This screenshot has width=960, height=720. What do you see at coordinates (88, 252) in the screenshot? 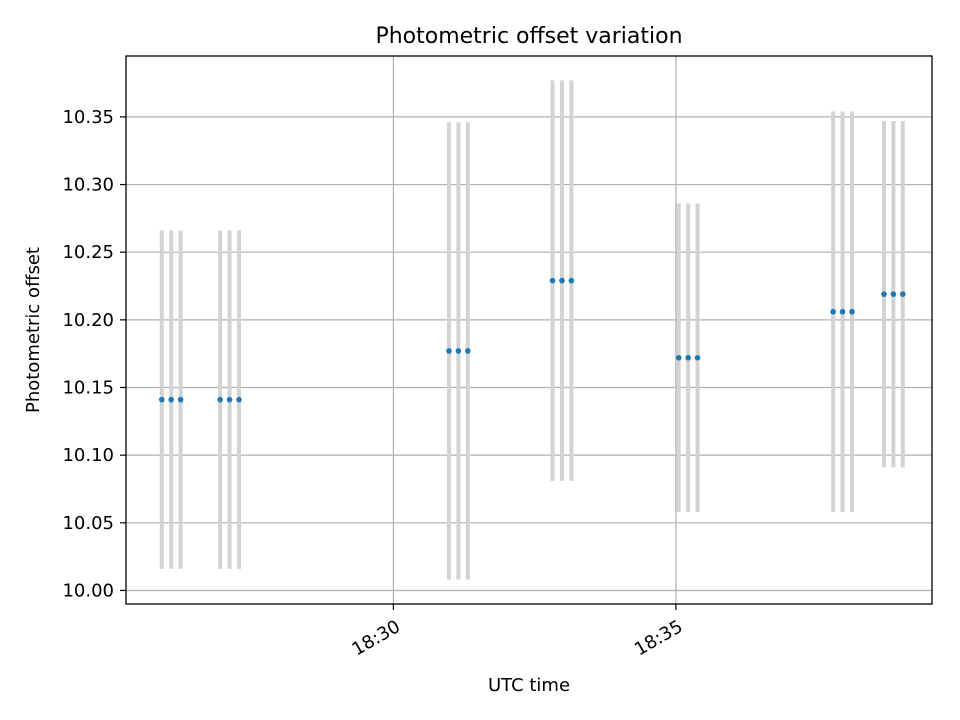
I see `y-tick-label: 10.25` at bounding box center [88, 252].